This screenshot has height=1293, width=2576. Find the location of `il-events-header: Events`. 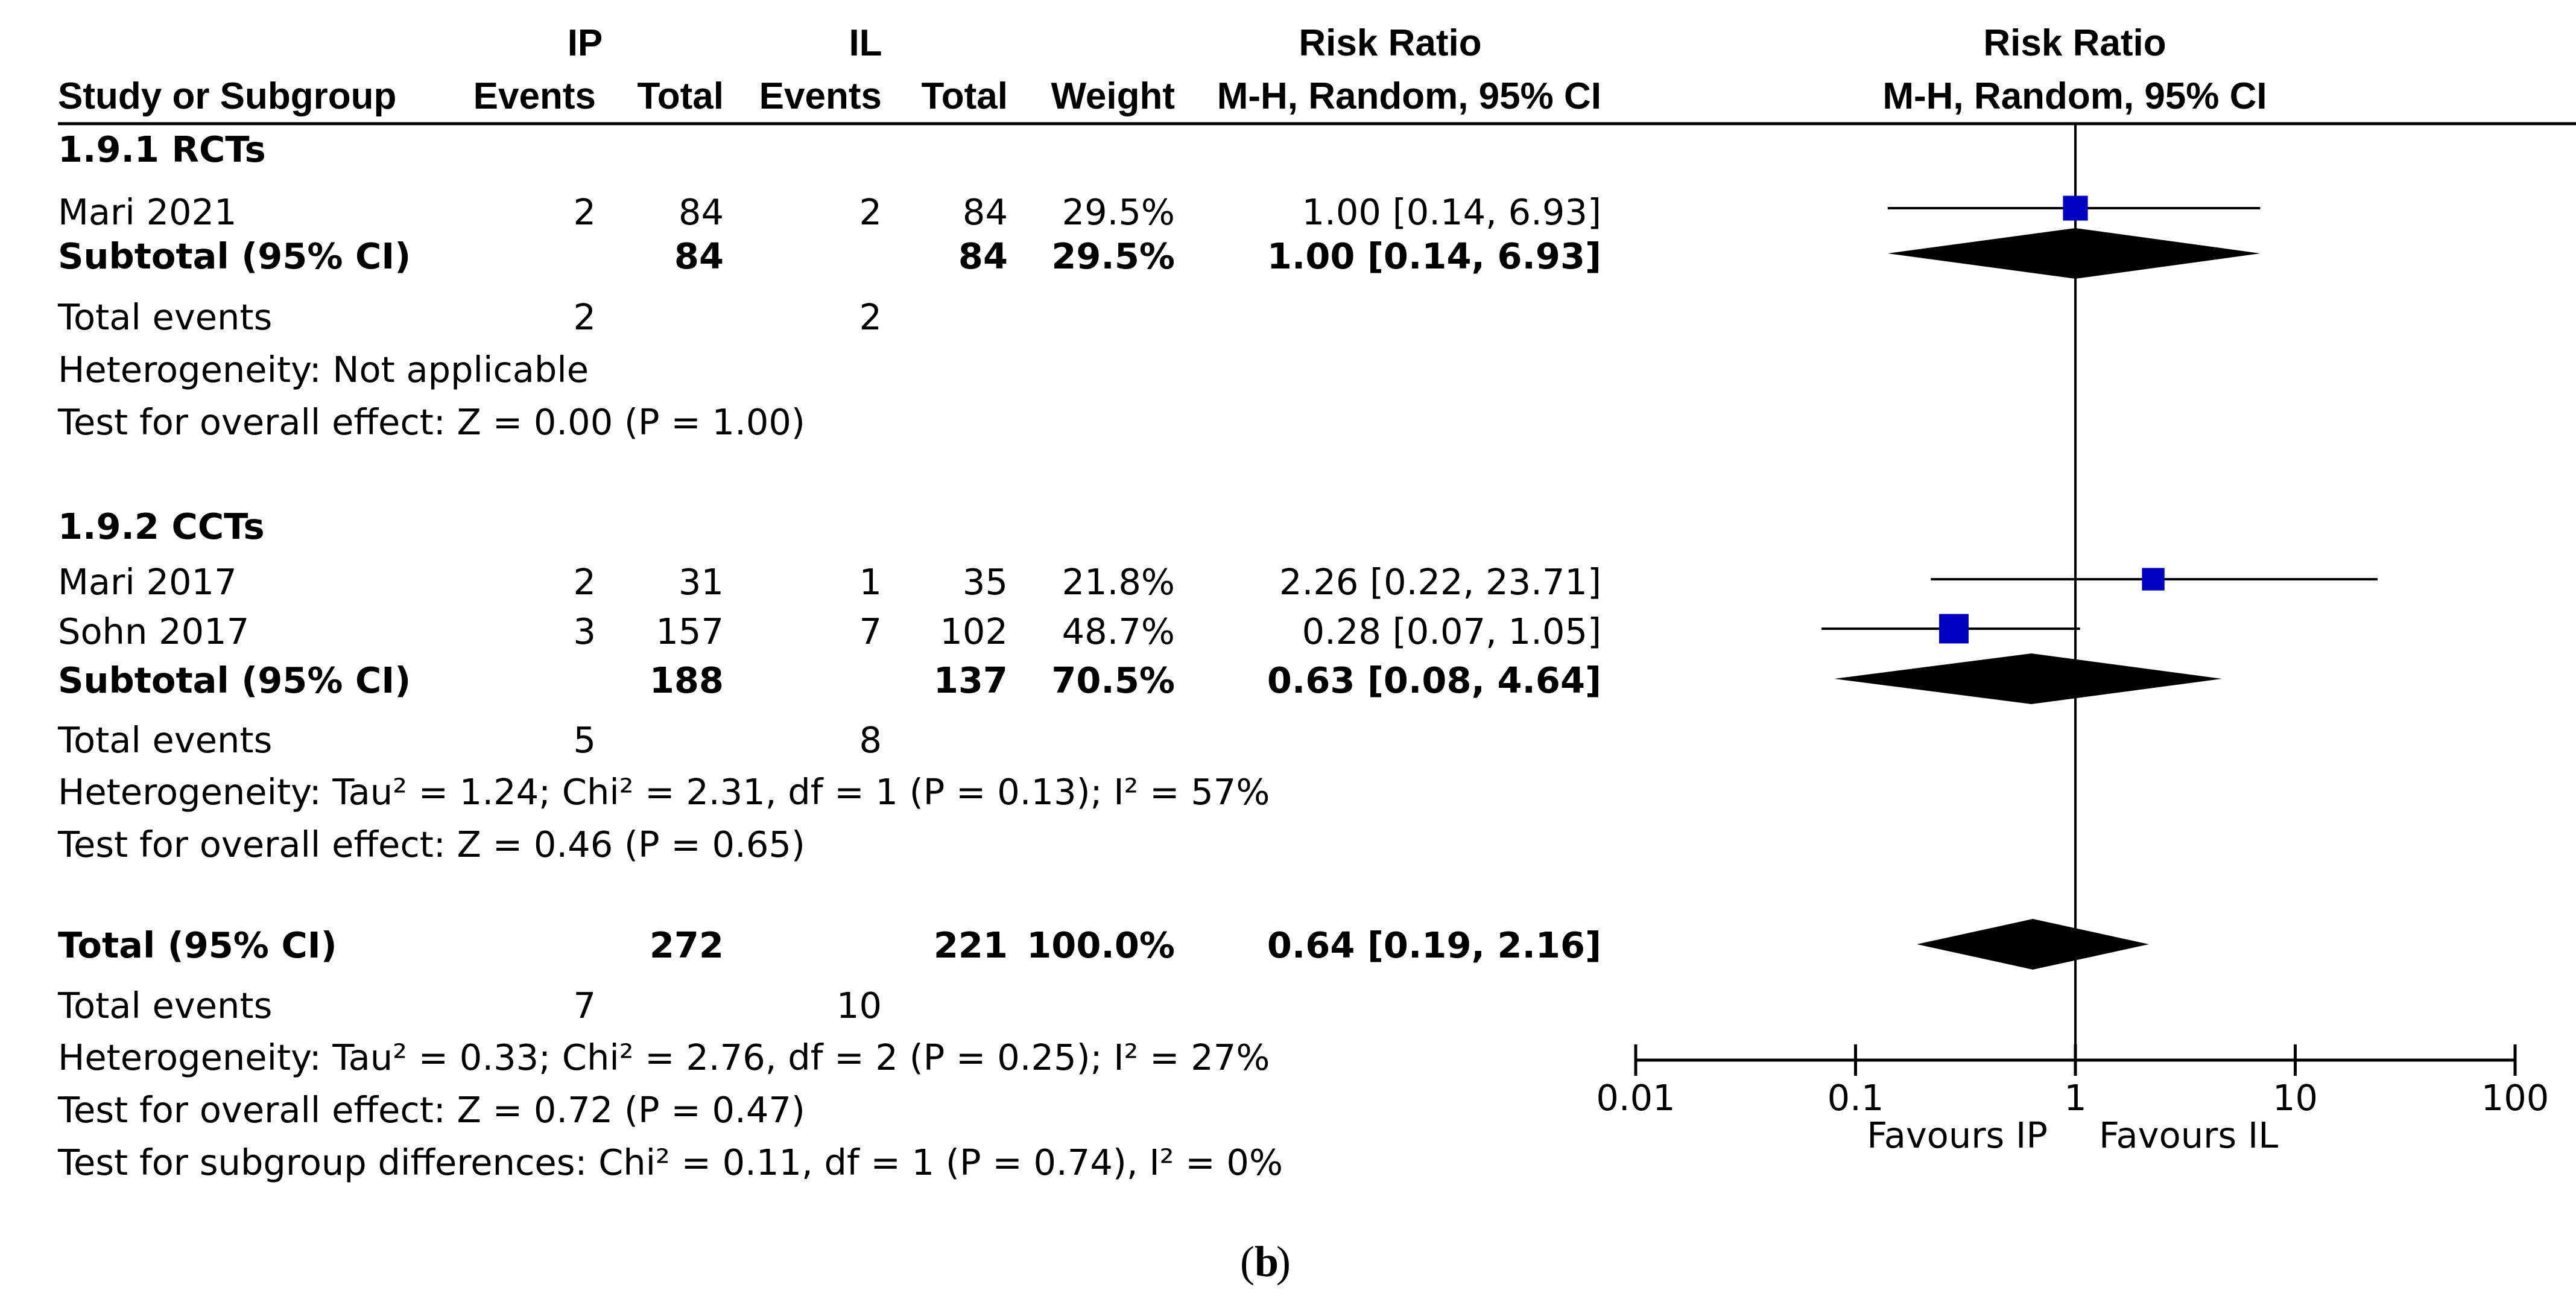

il-events-header: Events is located at coordinates (820, 96).